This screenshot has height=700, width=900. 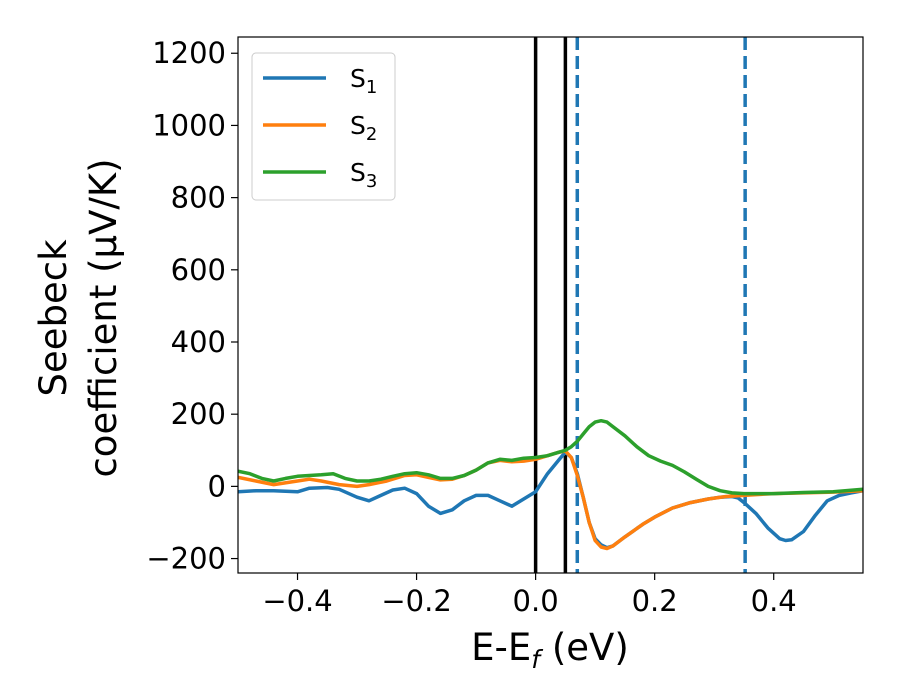 I want to click on y-tick-label: 400, so click(x=198, y=342).